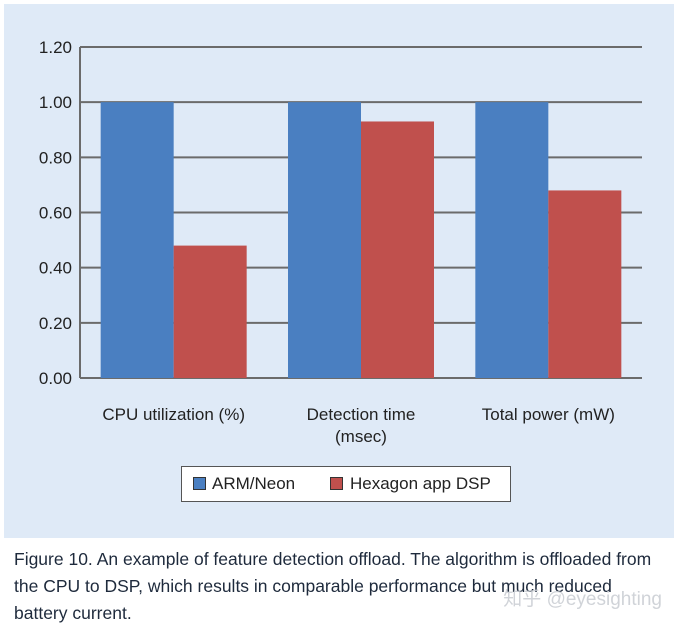 This screenshot has height=627, width=678. I want to click on watermark: 知乎 @eyesighting, so click(582, 599).